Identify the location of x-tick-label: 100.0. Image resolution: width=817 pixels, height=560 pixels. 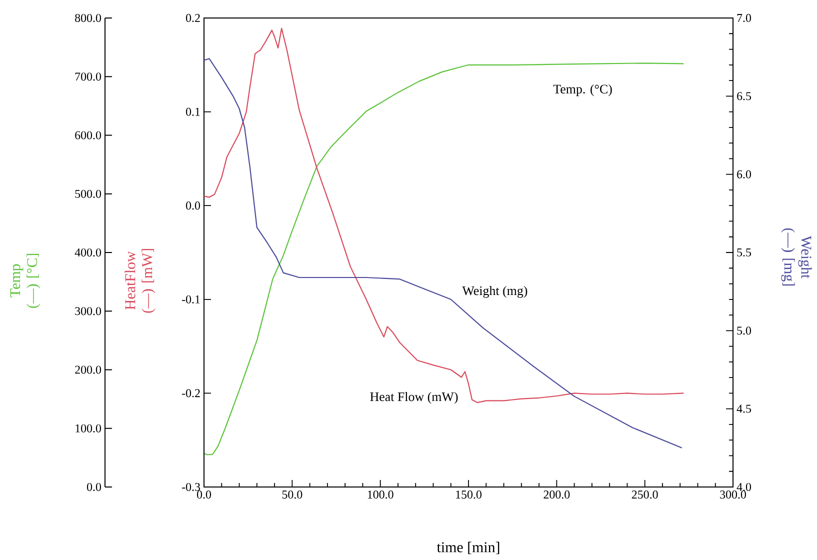
(381, 494).